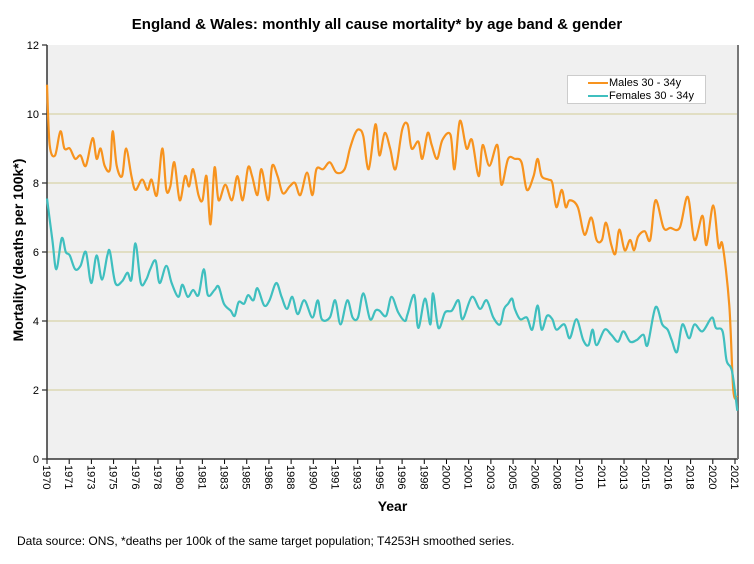 The image size is (754, 564). Describe the element at coordinates (290, 477) in the screenshot. I see `x-tick-label: 1988` at that location.